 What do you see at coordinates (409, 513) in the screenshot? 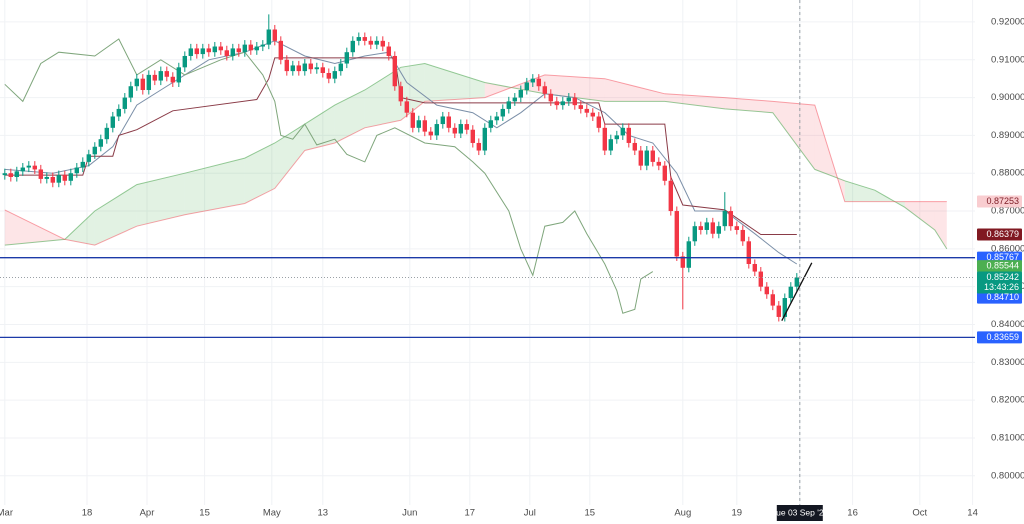
I see `x-tick-label: Jun` at bounding box center [409, 513].